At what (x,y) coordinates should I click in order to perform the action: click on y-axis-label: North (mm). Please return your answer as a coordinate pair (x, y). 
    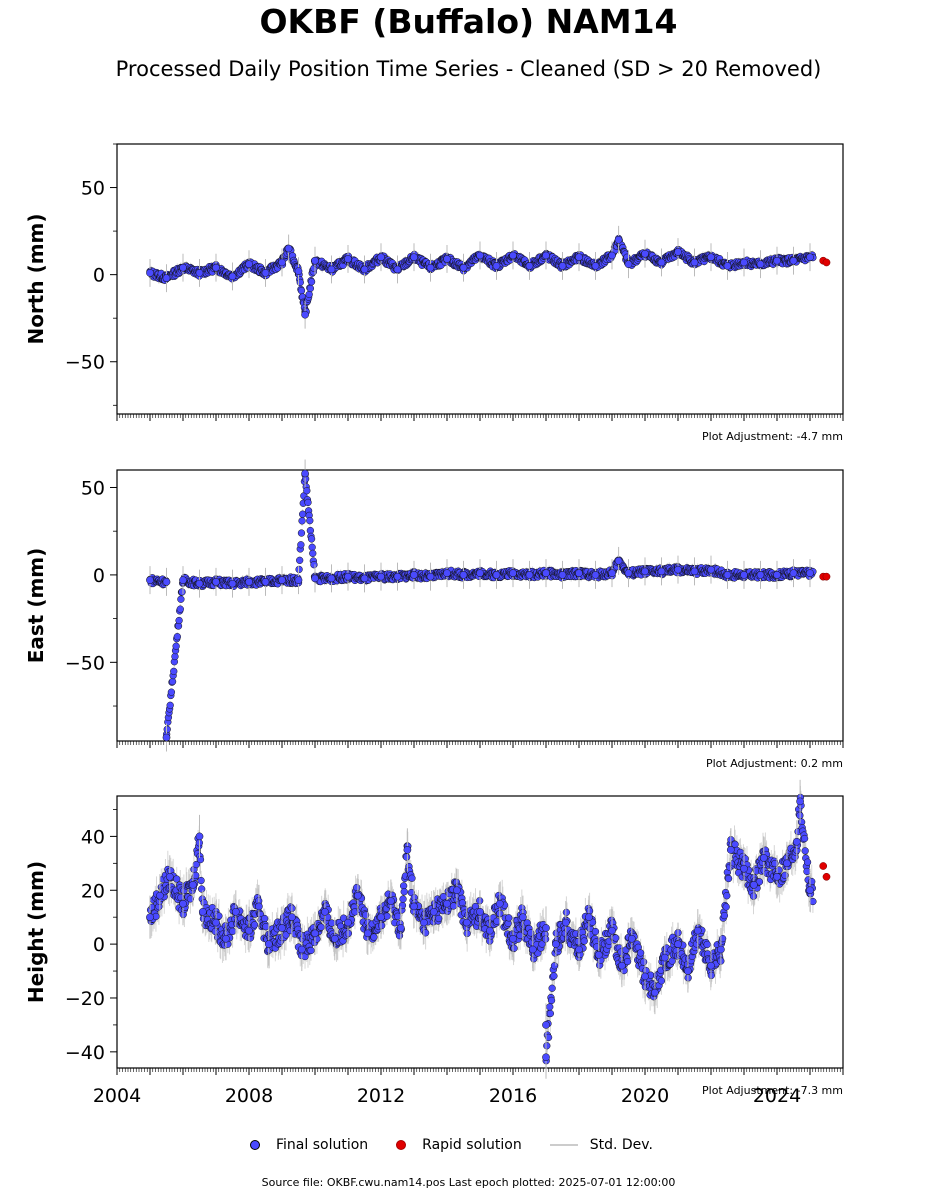
    Looking at the image, I should click on (36, 278).